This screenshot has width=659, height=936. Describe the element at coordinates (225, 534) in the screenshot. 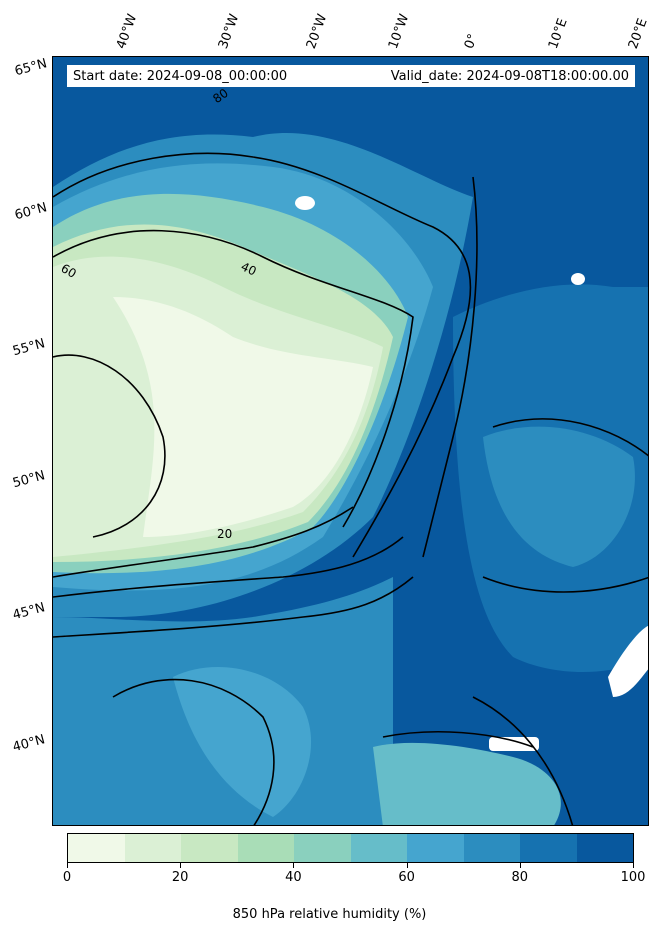

I see `contour-label-20: 20` at that location.